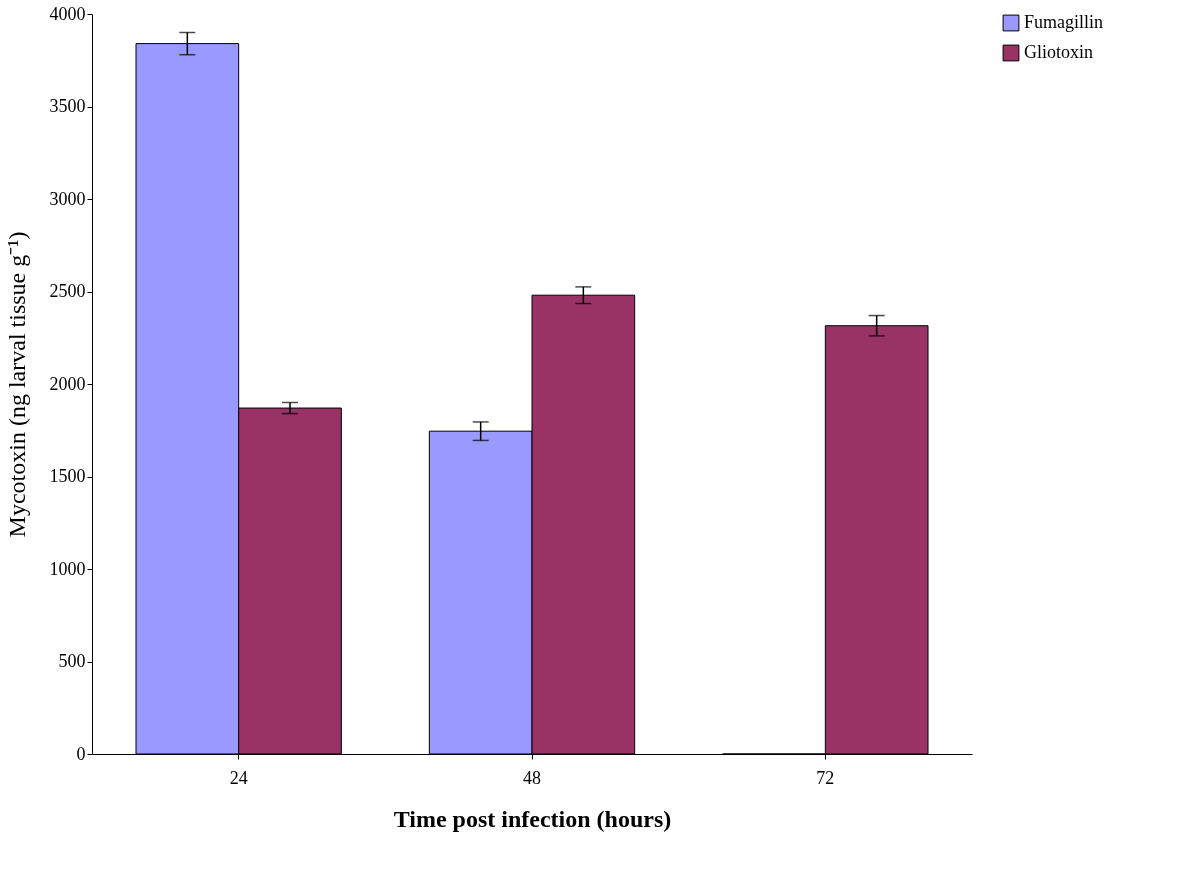 This screenshot has height=888, width=1191. I want to click on x-tick-label: 24, so click(238, 777).